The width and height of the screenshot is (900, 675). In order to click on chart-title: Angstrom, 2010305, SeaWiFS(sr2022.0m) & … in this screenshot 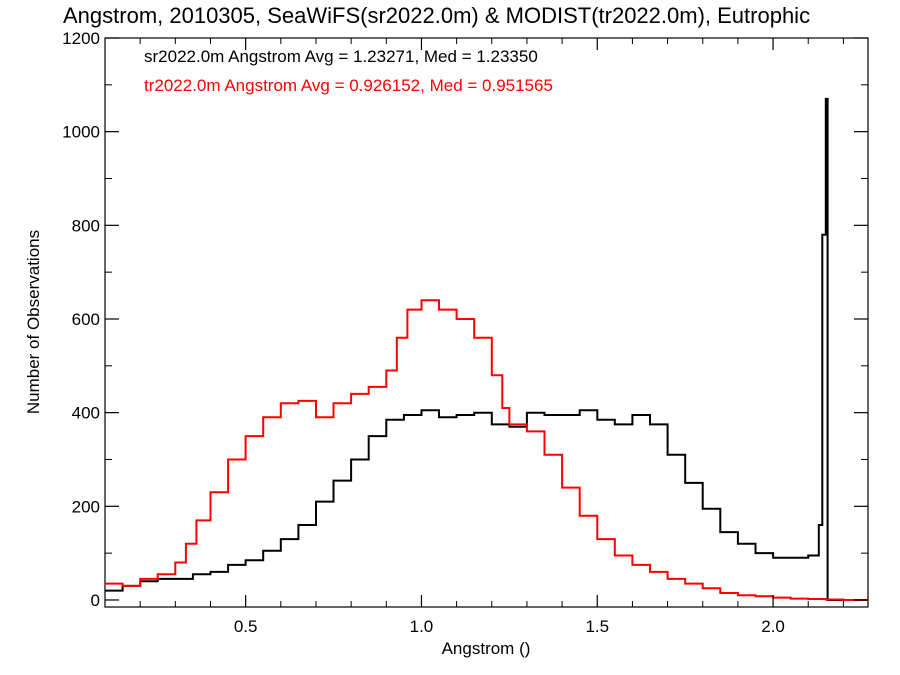, I will do `click(436, 15)`.